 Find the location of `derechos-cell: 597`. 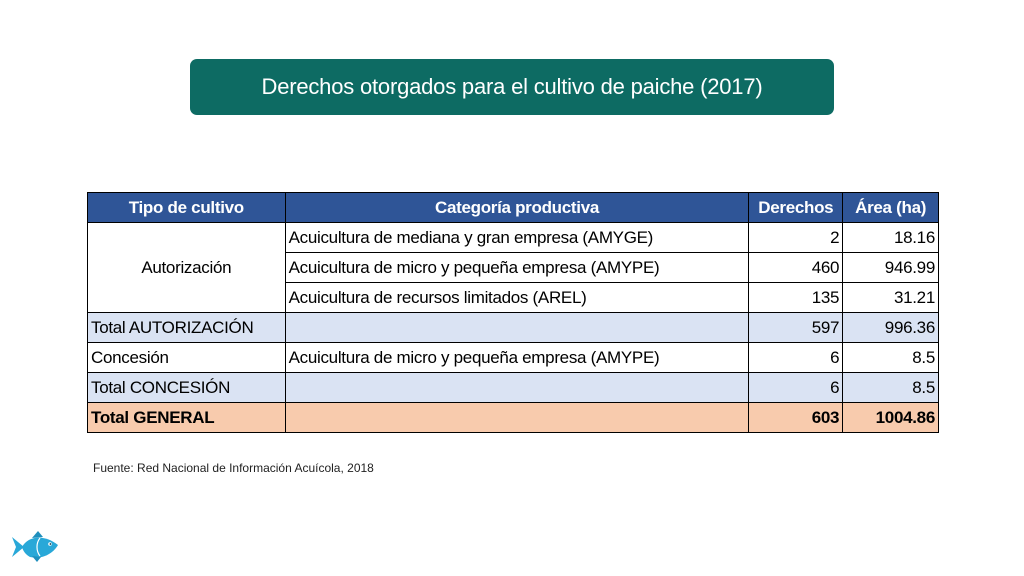

derechos-cell: 597 is located at coordinates (796, 327).